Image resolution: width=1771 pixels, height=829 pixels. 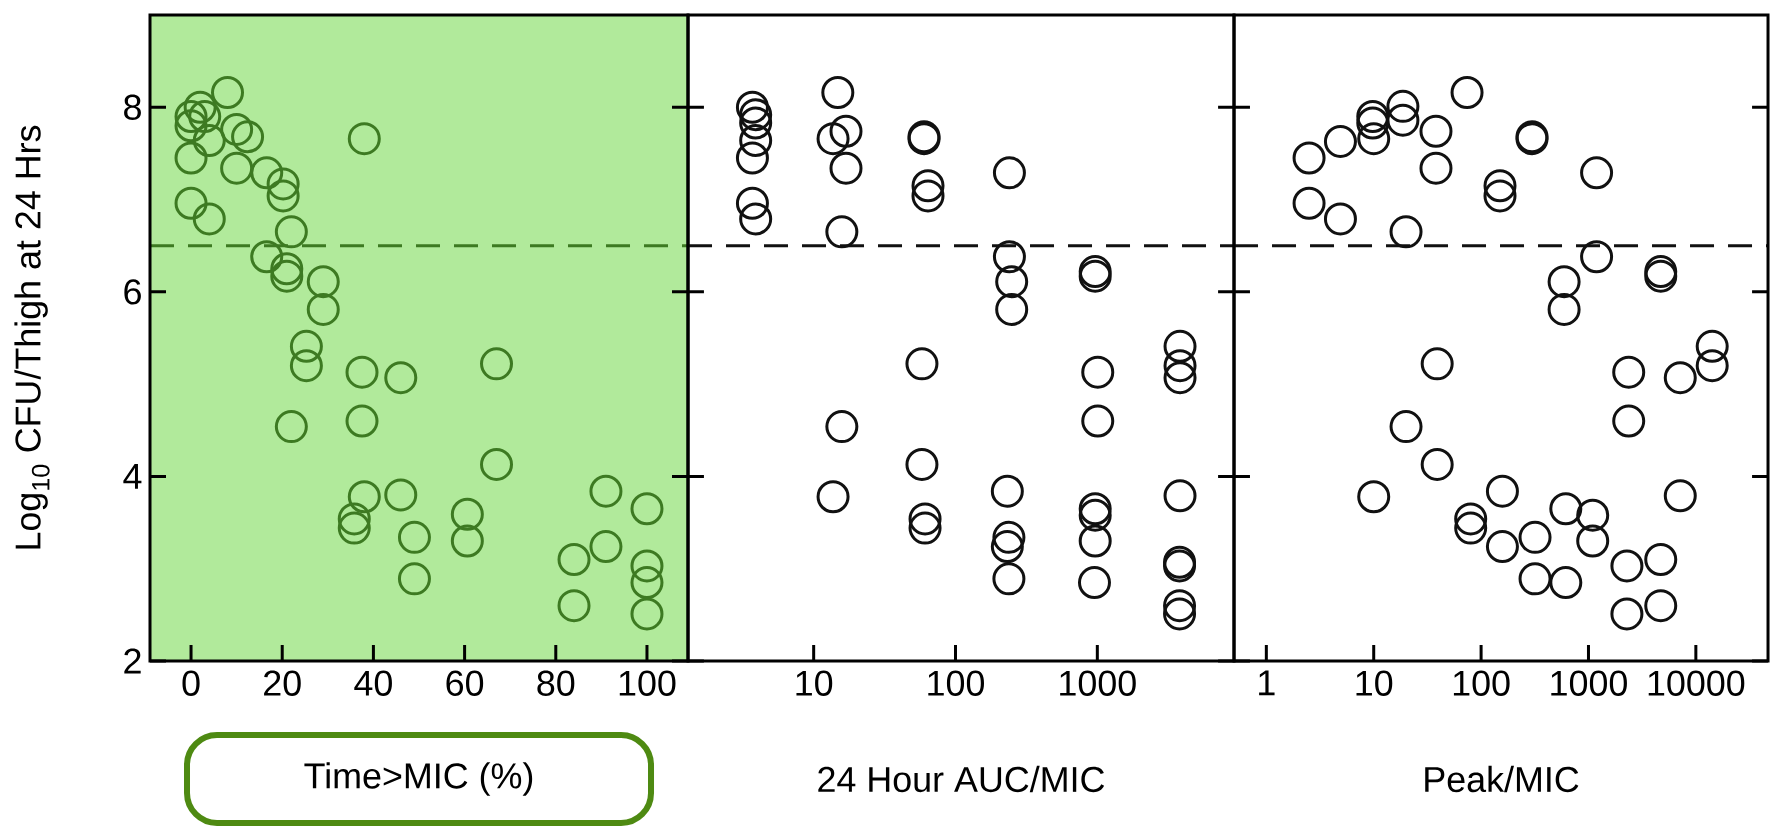 I want to click on y-tick-label: 2, so click(x=132, y=661).